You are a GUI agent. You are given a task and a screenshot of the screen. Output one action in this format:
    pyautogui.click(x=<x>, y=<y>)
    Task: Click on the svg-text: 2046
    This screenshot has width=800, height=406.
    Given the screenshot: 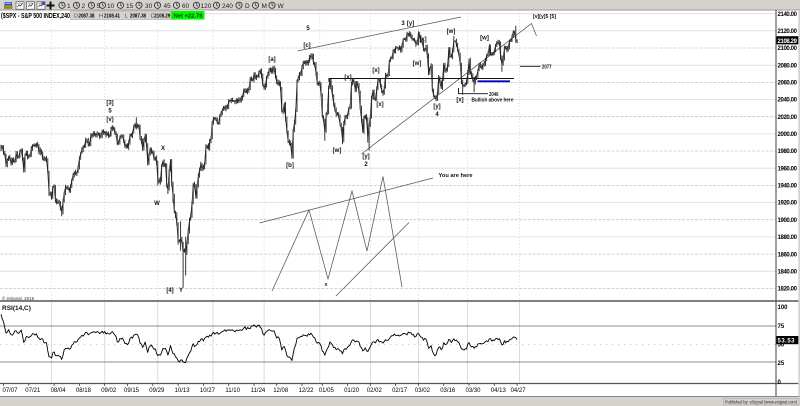 What is the action you would take?
    pyautogui.click(x=494, y=95)
    